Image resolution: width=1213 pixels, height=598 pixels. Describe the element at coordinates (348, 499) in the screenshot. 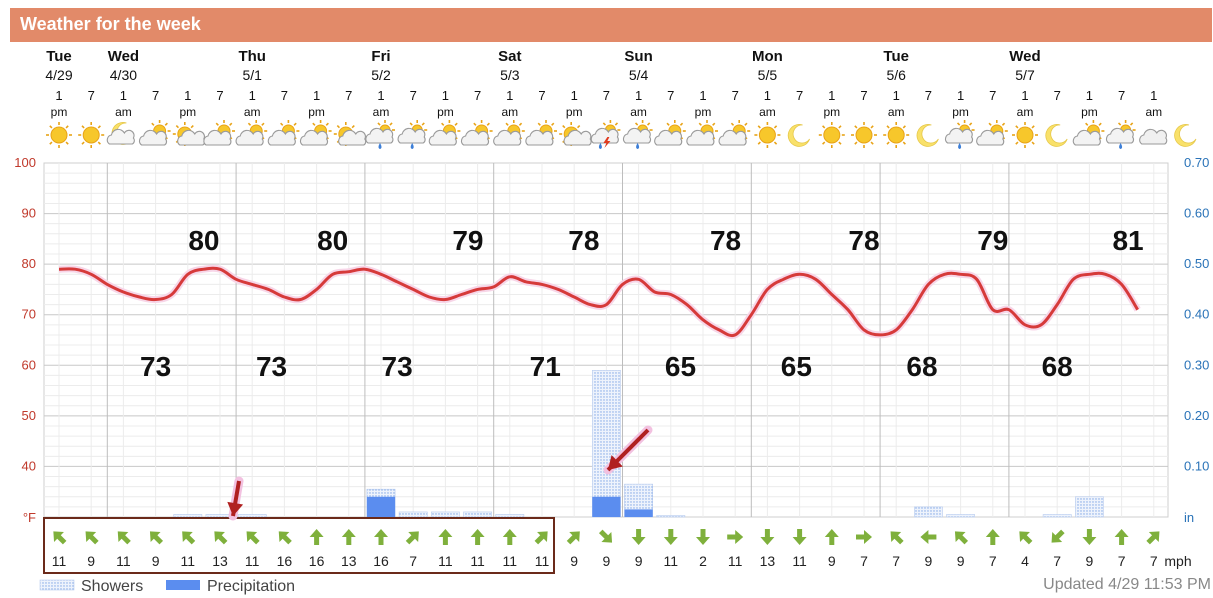

I see `annotations` at that location.